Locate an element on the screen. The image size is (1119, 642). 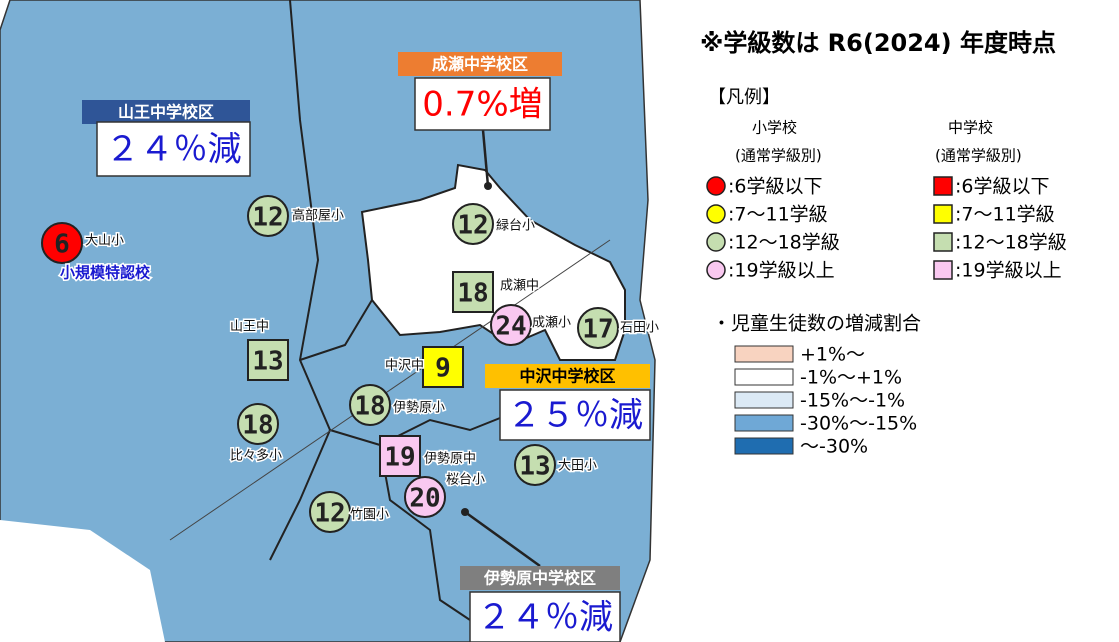
legend-elementary-sub: (通常学級別) is located at coordinates (778, 156).